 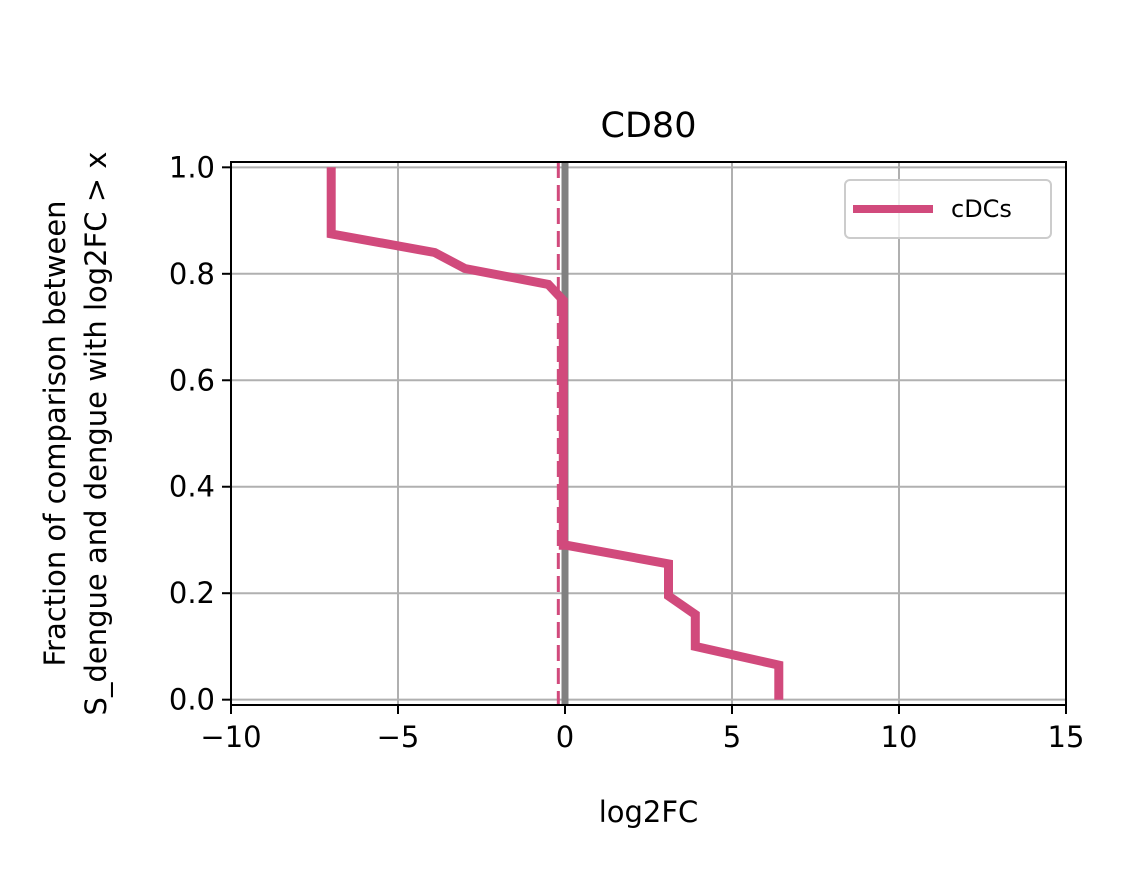 What do you see at coordinates (649, 812) in the screenshot?
I see `x-axis-label: log2FC` at bounding box center [649, 812].